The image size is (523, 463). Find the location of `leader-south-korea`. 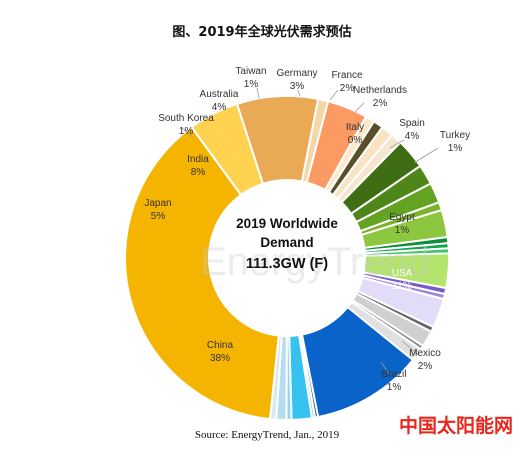

leader-south-korea is located at coordinates (187, 133).